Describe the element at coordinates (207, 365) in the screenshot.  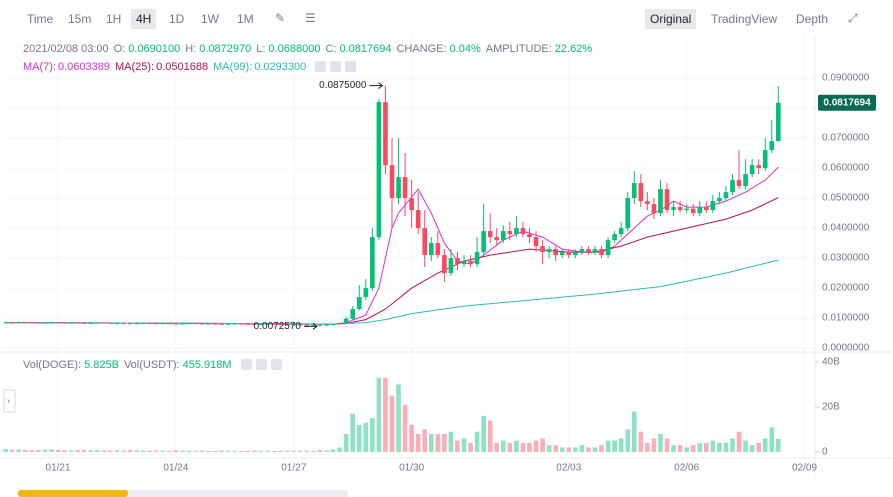
I see `volume-value: 455.918M` at that location.